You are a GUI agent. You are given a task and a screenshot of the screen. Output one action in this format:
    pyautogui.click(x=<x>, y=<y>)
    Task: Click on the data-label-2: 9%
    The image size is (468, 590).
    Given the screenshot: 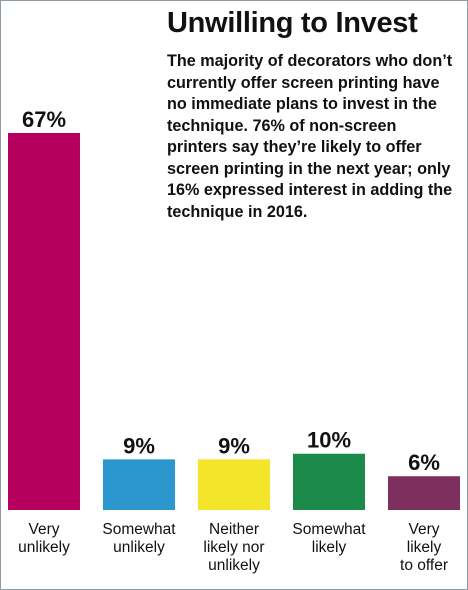 What is the action you would take?
    pyautogui.click(x=234, y=445)
    